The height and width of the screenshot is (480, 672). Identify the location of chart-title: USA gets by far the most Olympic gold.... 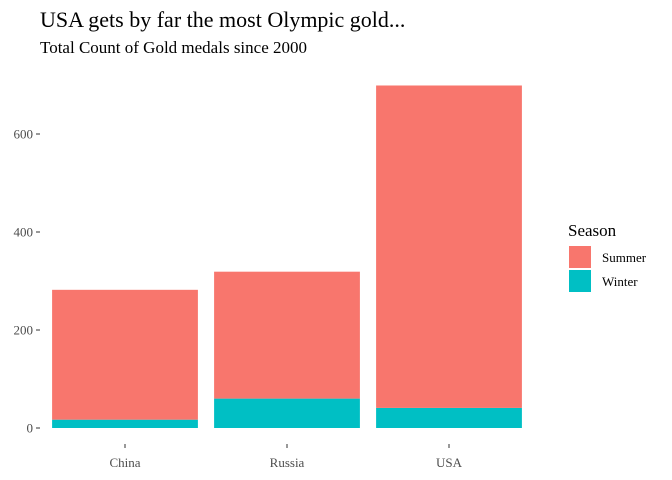
(222, 19).